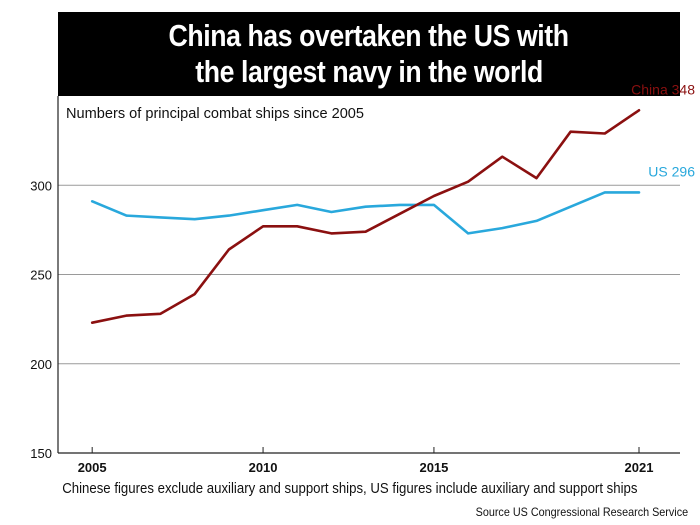 This screenshot has height=525, width=700. What do you see at coordinates (369, 71) in the screenshot?
I see `chart-title-line-2: the largest navy in the world` at bounding box center [369, 71].